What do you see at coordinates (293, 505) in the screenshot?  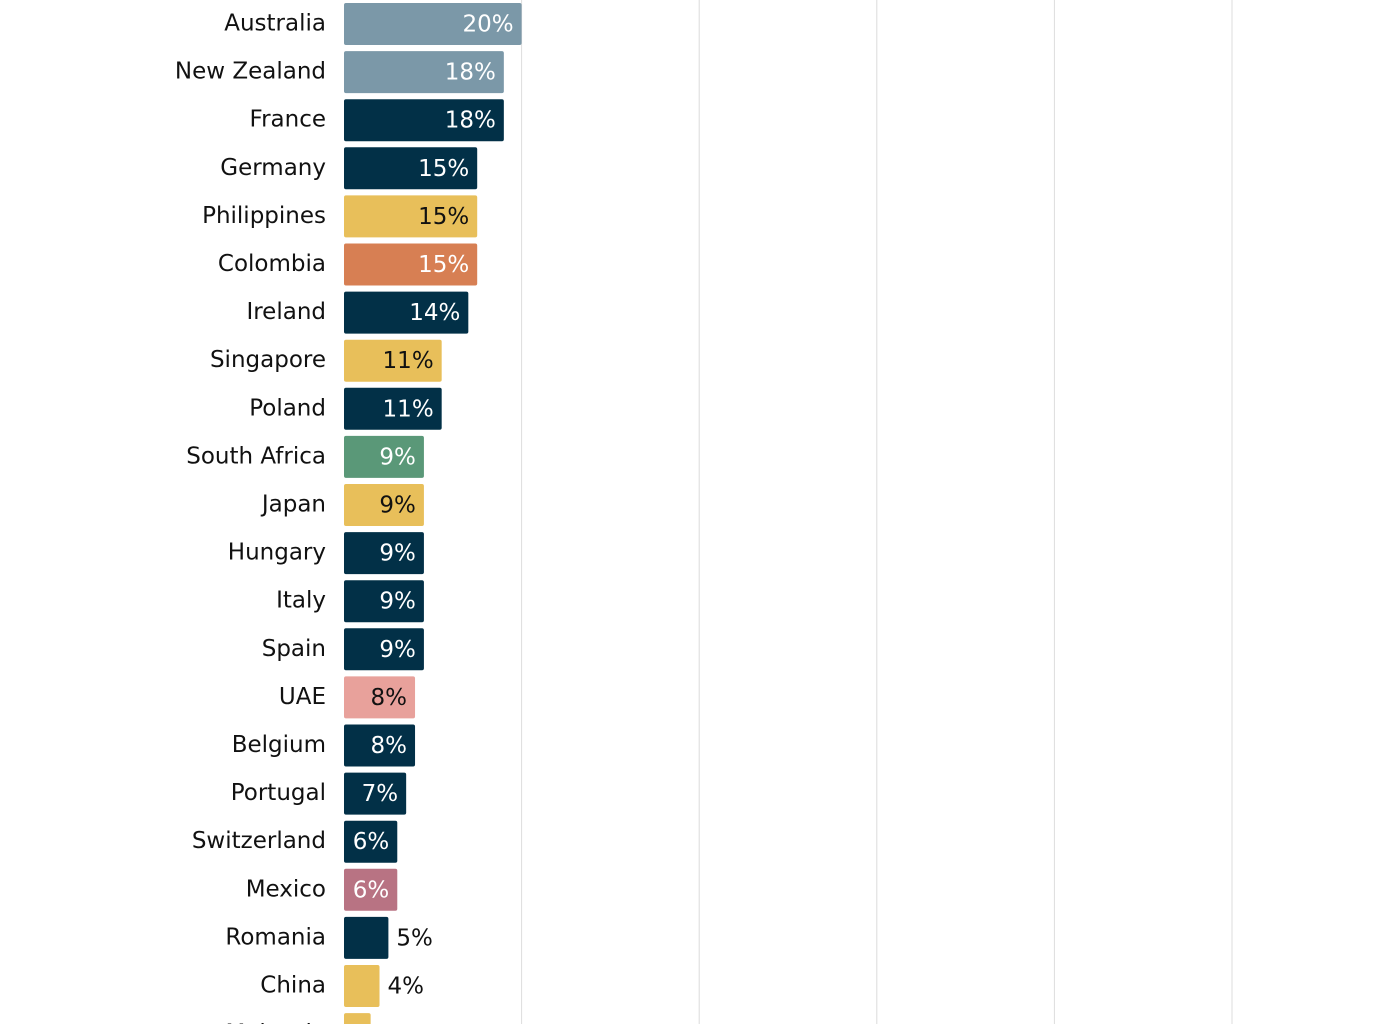 I see `y-tick-label: Japan` at bounding box center [293, 505].